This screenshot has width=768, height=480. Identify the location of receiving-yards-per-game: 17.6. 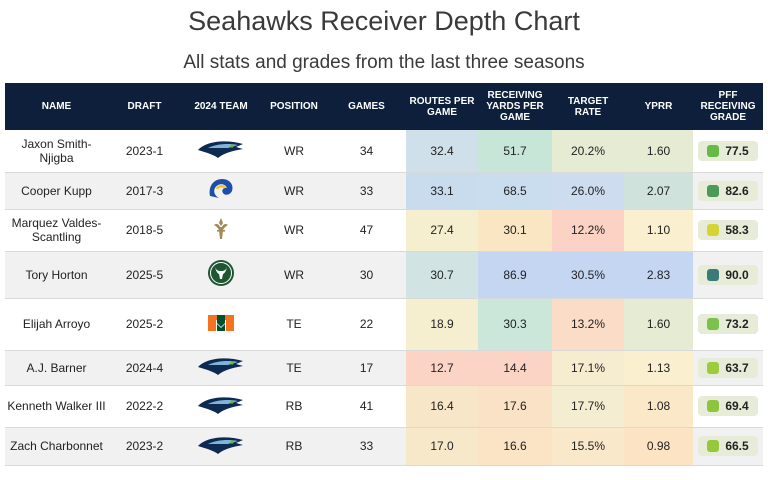
(515, 406).